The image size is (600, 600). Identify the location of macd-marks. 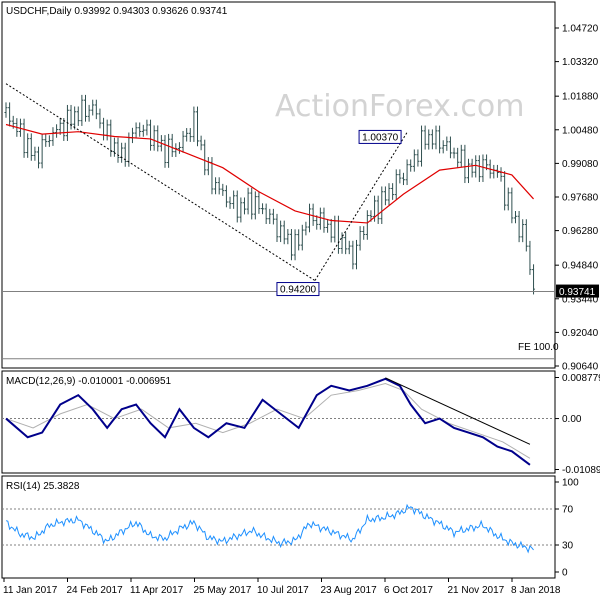
(278, 421).